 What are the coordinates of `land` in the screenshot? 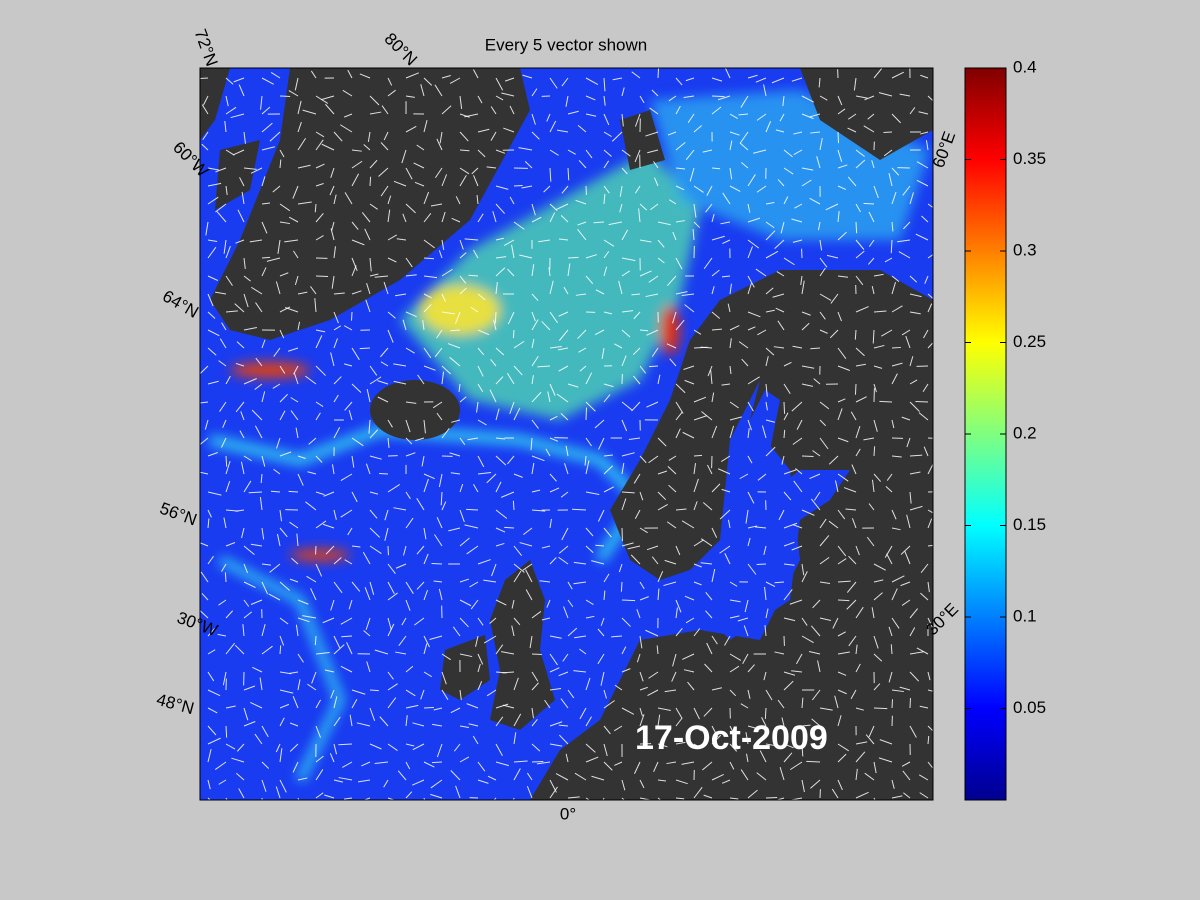 It's located at (237, 175).